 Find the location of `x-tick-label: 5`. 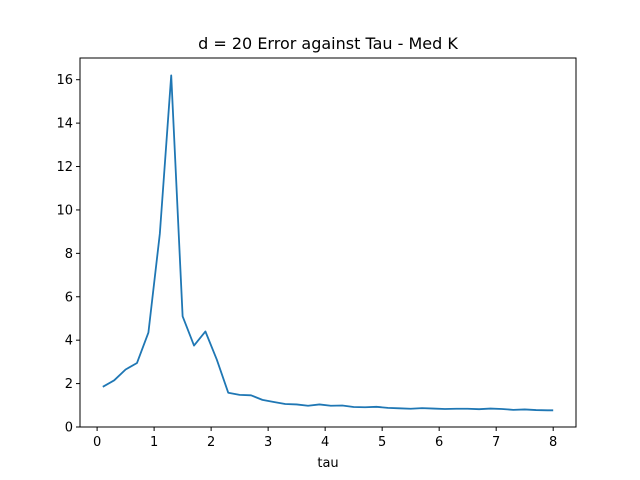

x-tick-label: 5 is located at coordinates (382, 442).